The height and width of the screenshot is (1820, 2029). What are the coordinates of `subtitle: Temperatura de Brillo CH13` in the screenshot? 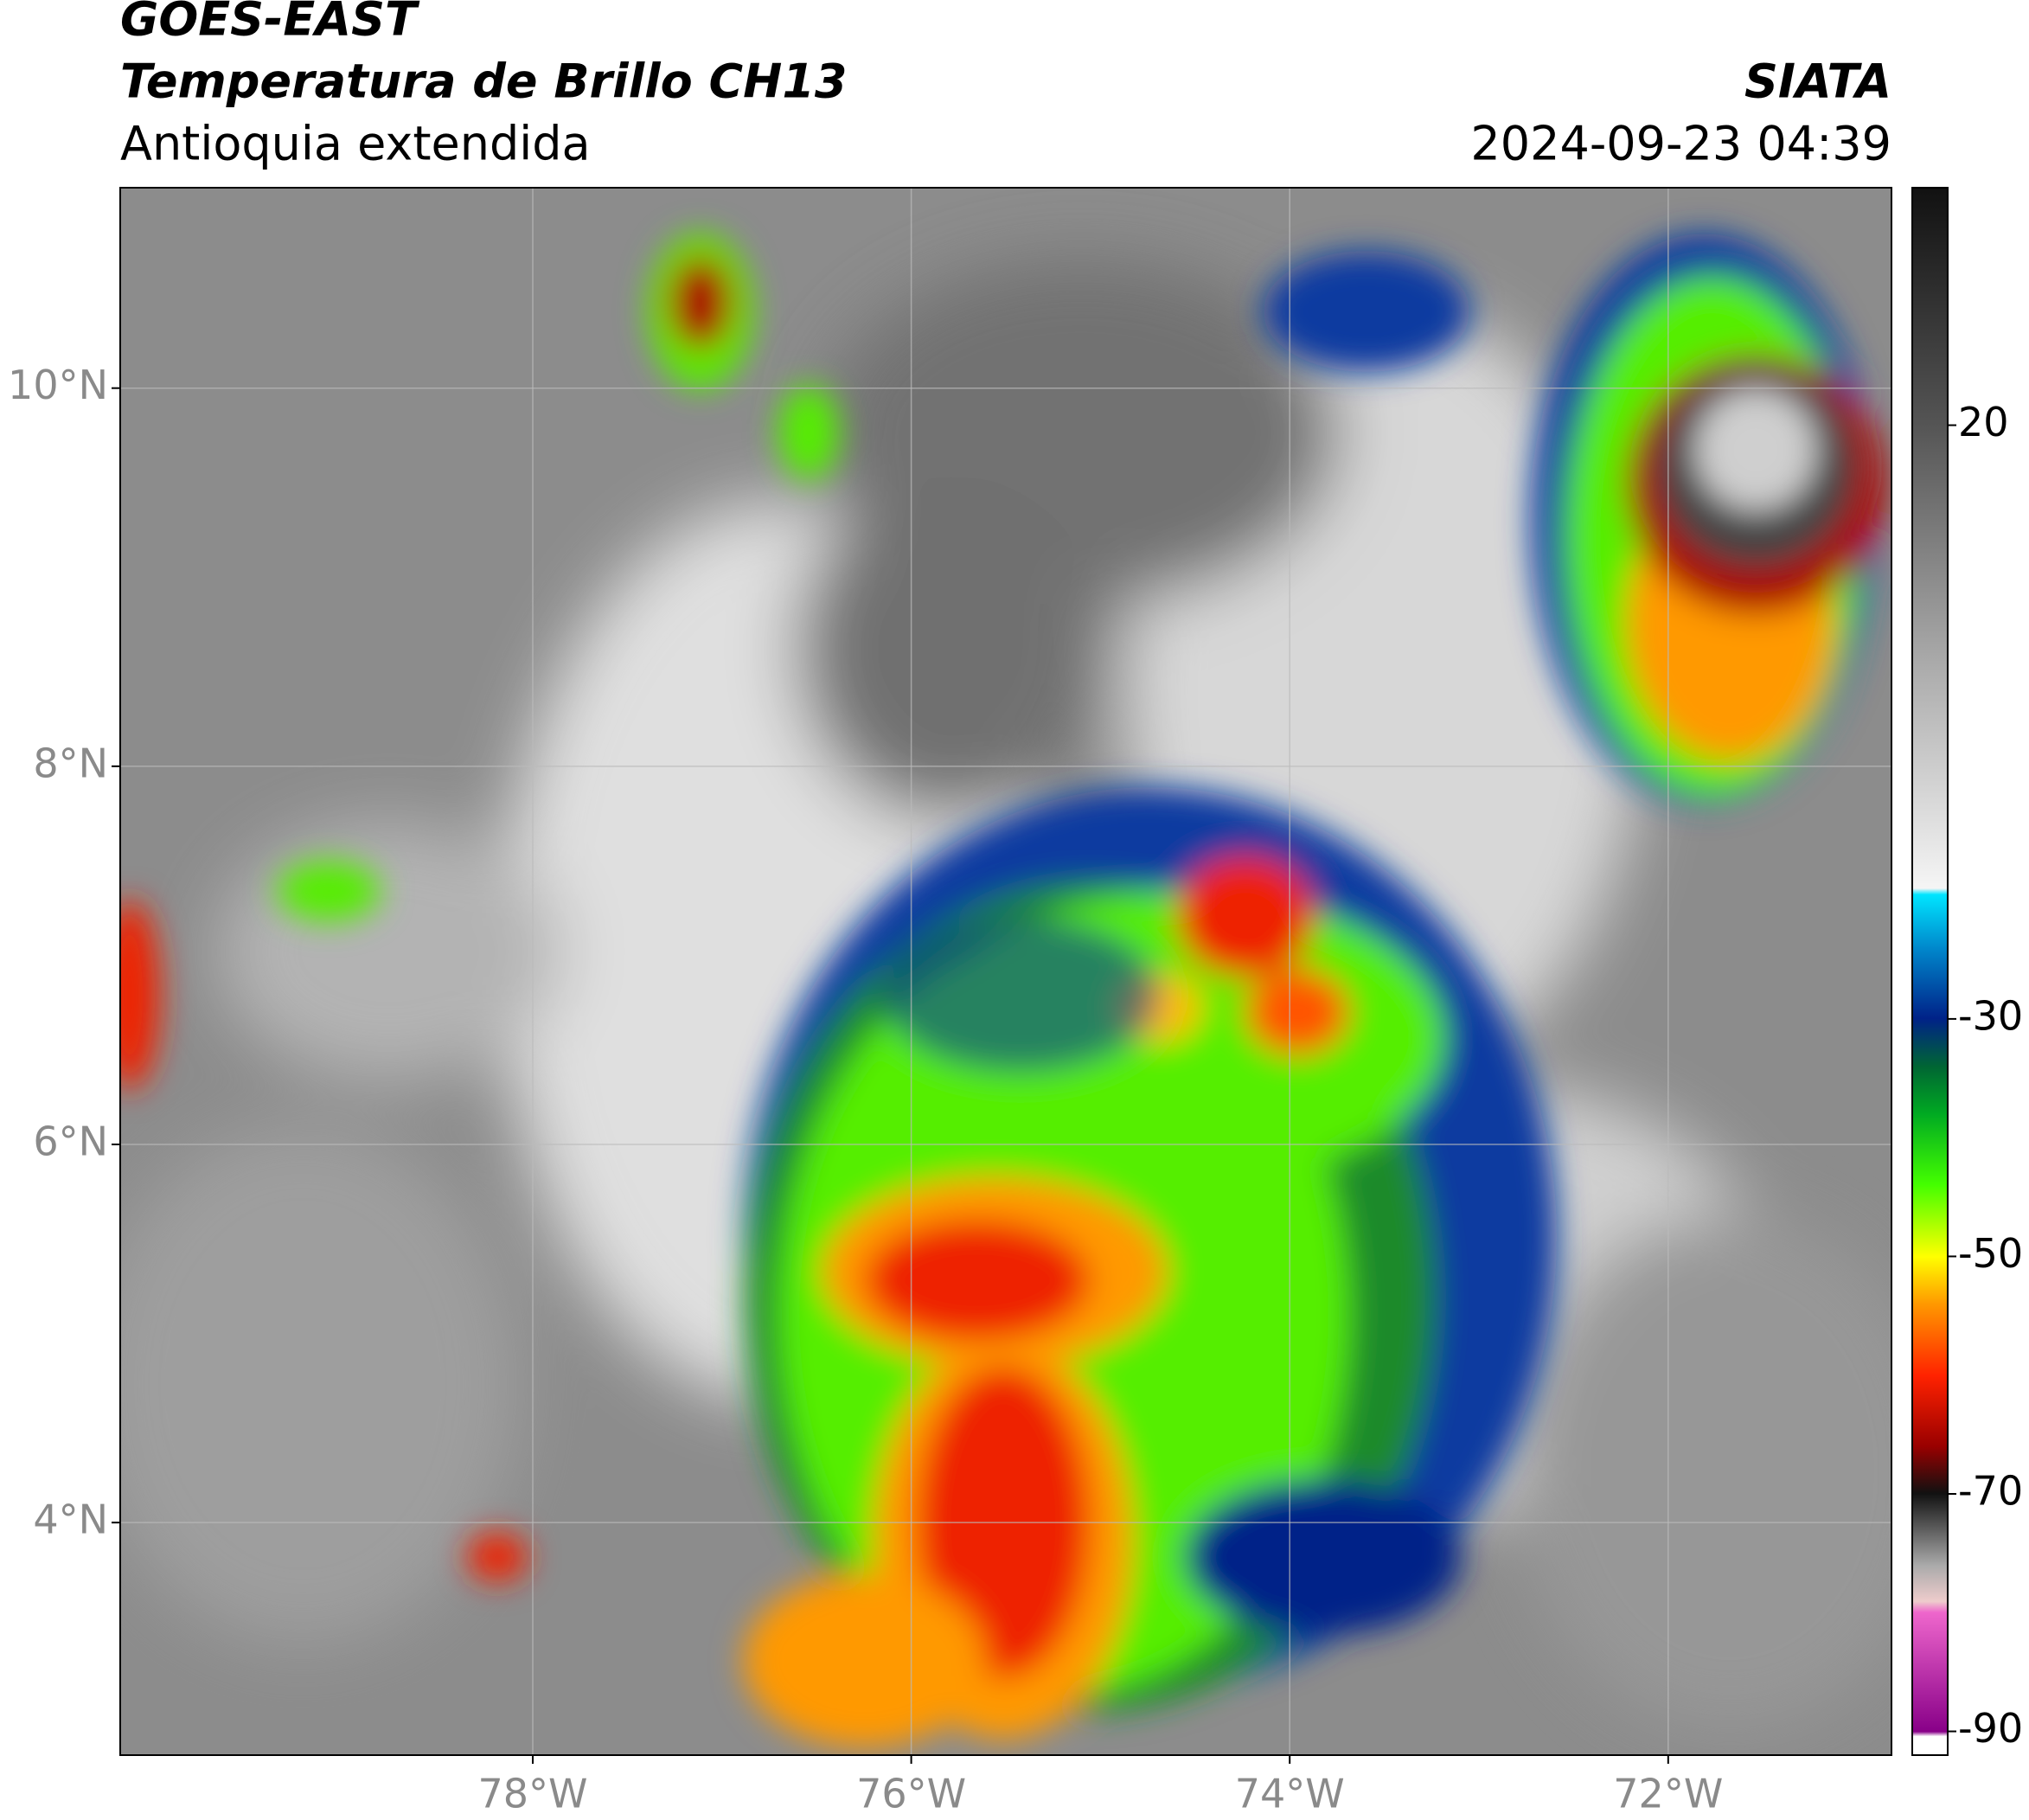 It's located at (484, 81).